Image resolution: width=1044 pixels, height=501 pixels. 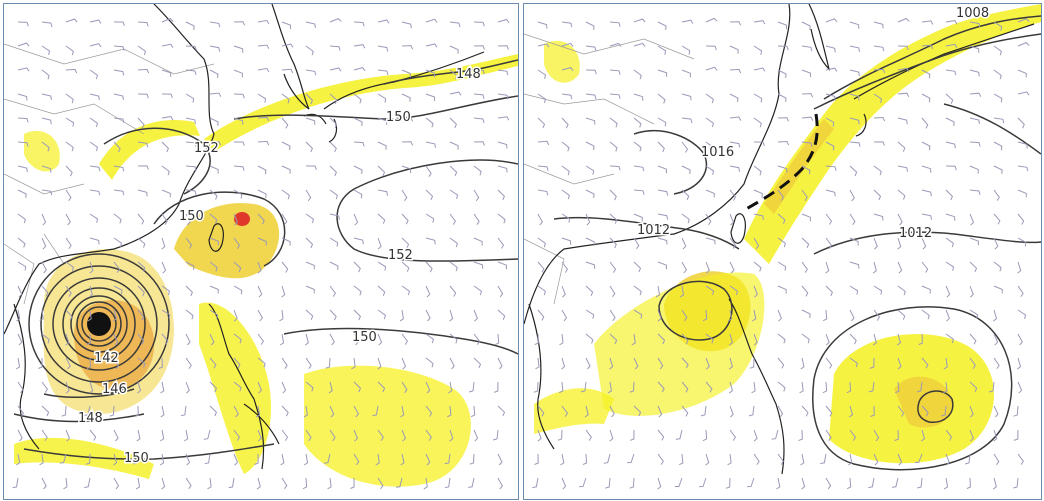 I want to click on isobar-1012-east, so click(x=927, y=243).